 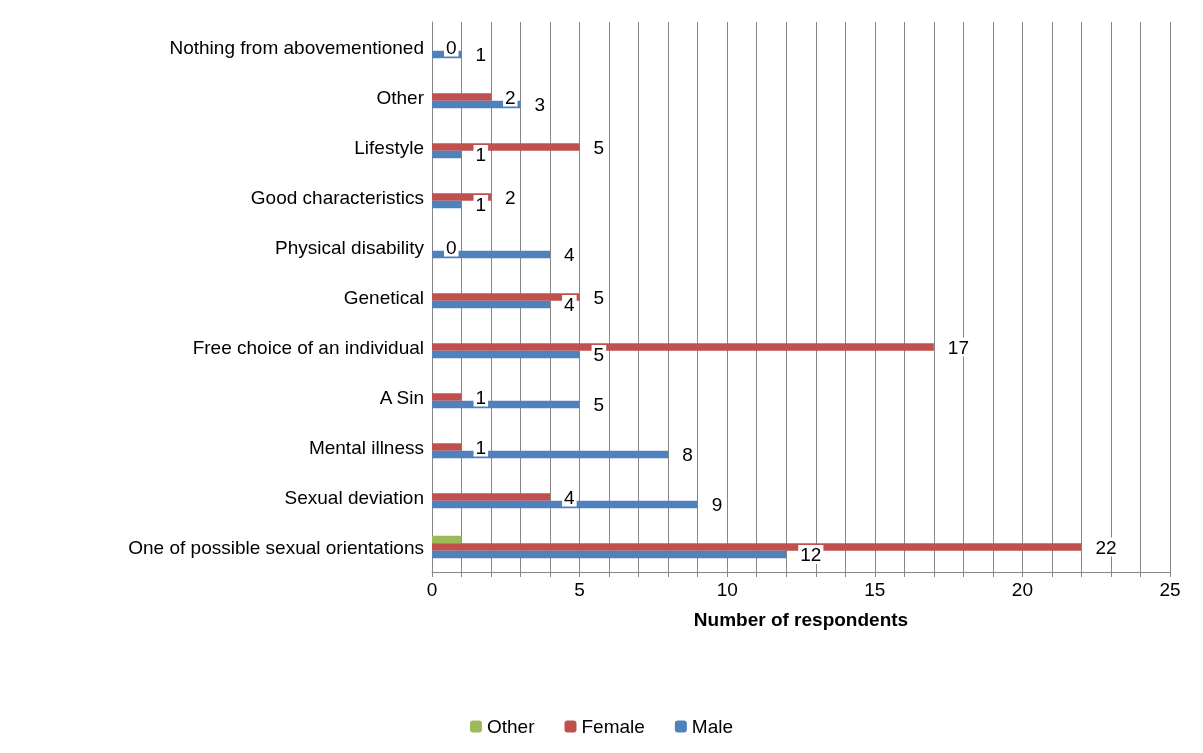 What do you see at coordinates (727, 589) in the screenshot?
I see `x-tick-label: 10` at bounding box center [727, 589].